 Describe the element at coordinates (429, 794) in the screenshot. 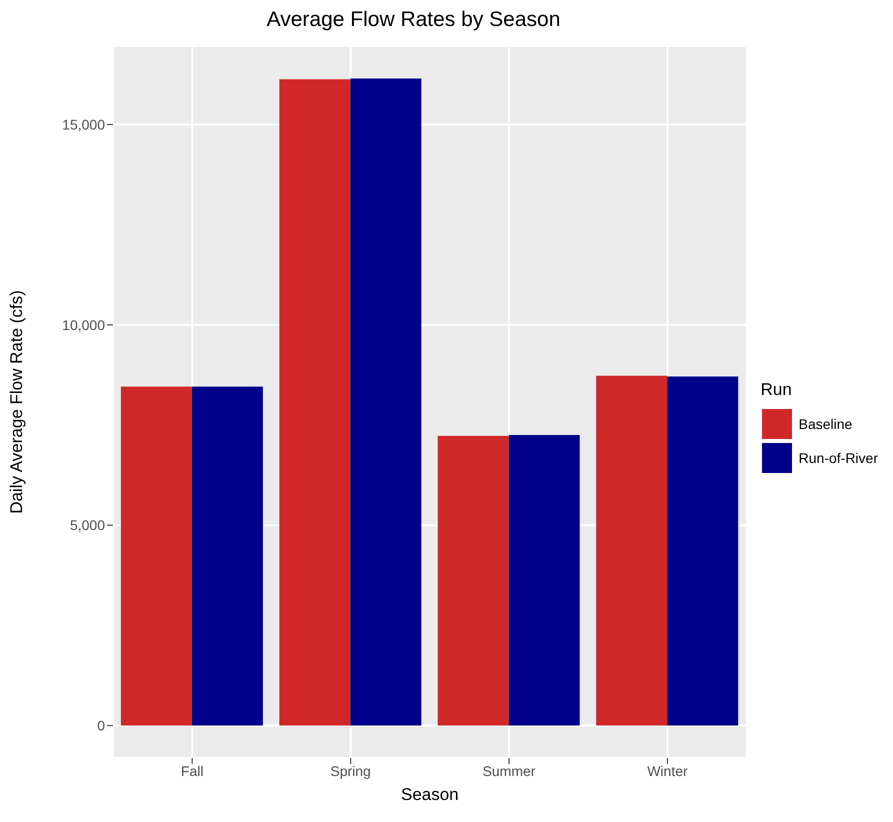

I see `x-axis-title: Season` at that location.